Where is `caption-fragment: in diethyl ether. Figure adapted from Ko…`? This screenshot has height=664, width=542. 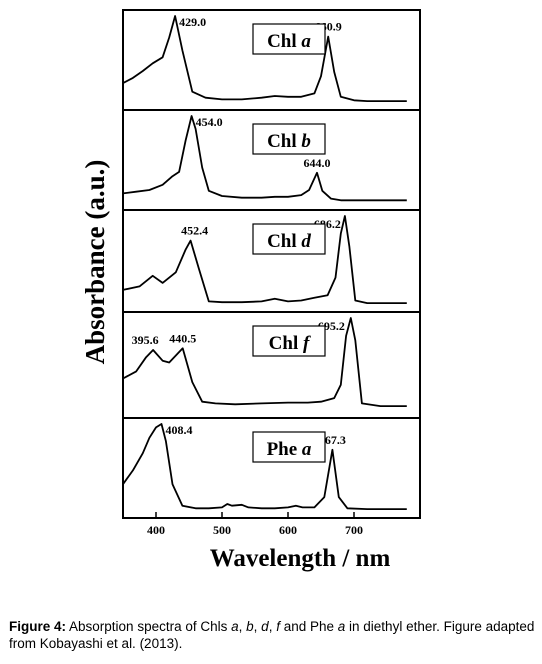
caption-fragment: in diethyl ether. Figure adapted from Ko… is located at coordinates (272, 635).